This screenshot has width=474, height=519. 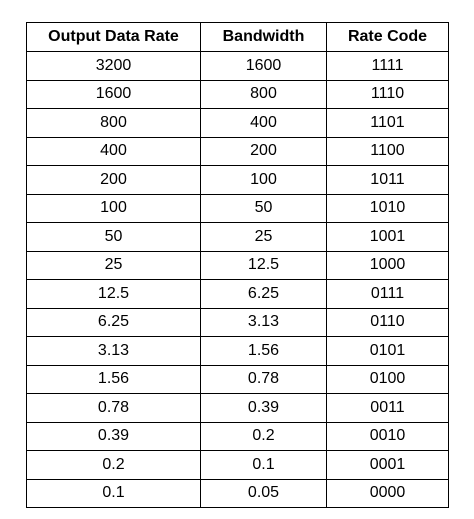 I want to click on table-row: 1600 800 1110, so click(x=237, y=94).